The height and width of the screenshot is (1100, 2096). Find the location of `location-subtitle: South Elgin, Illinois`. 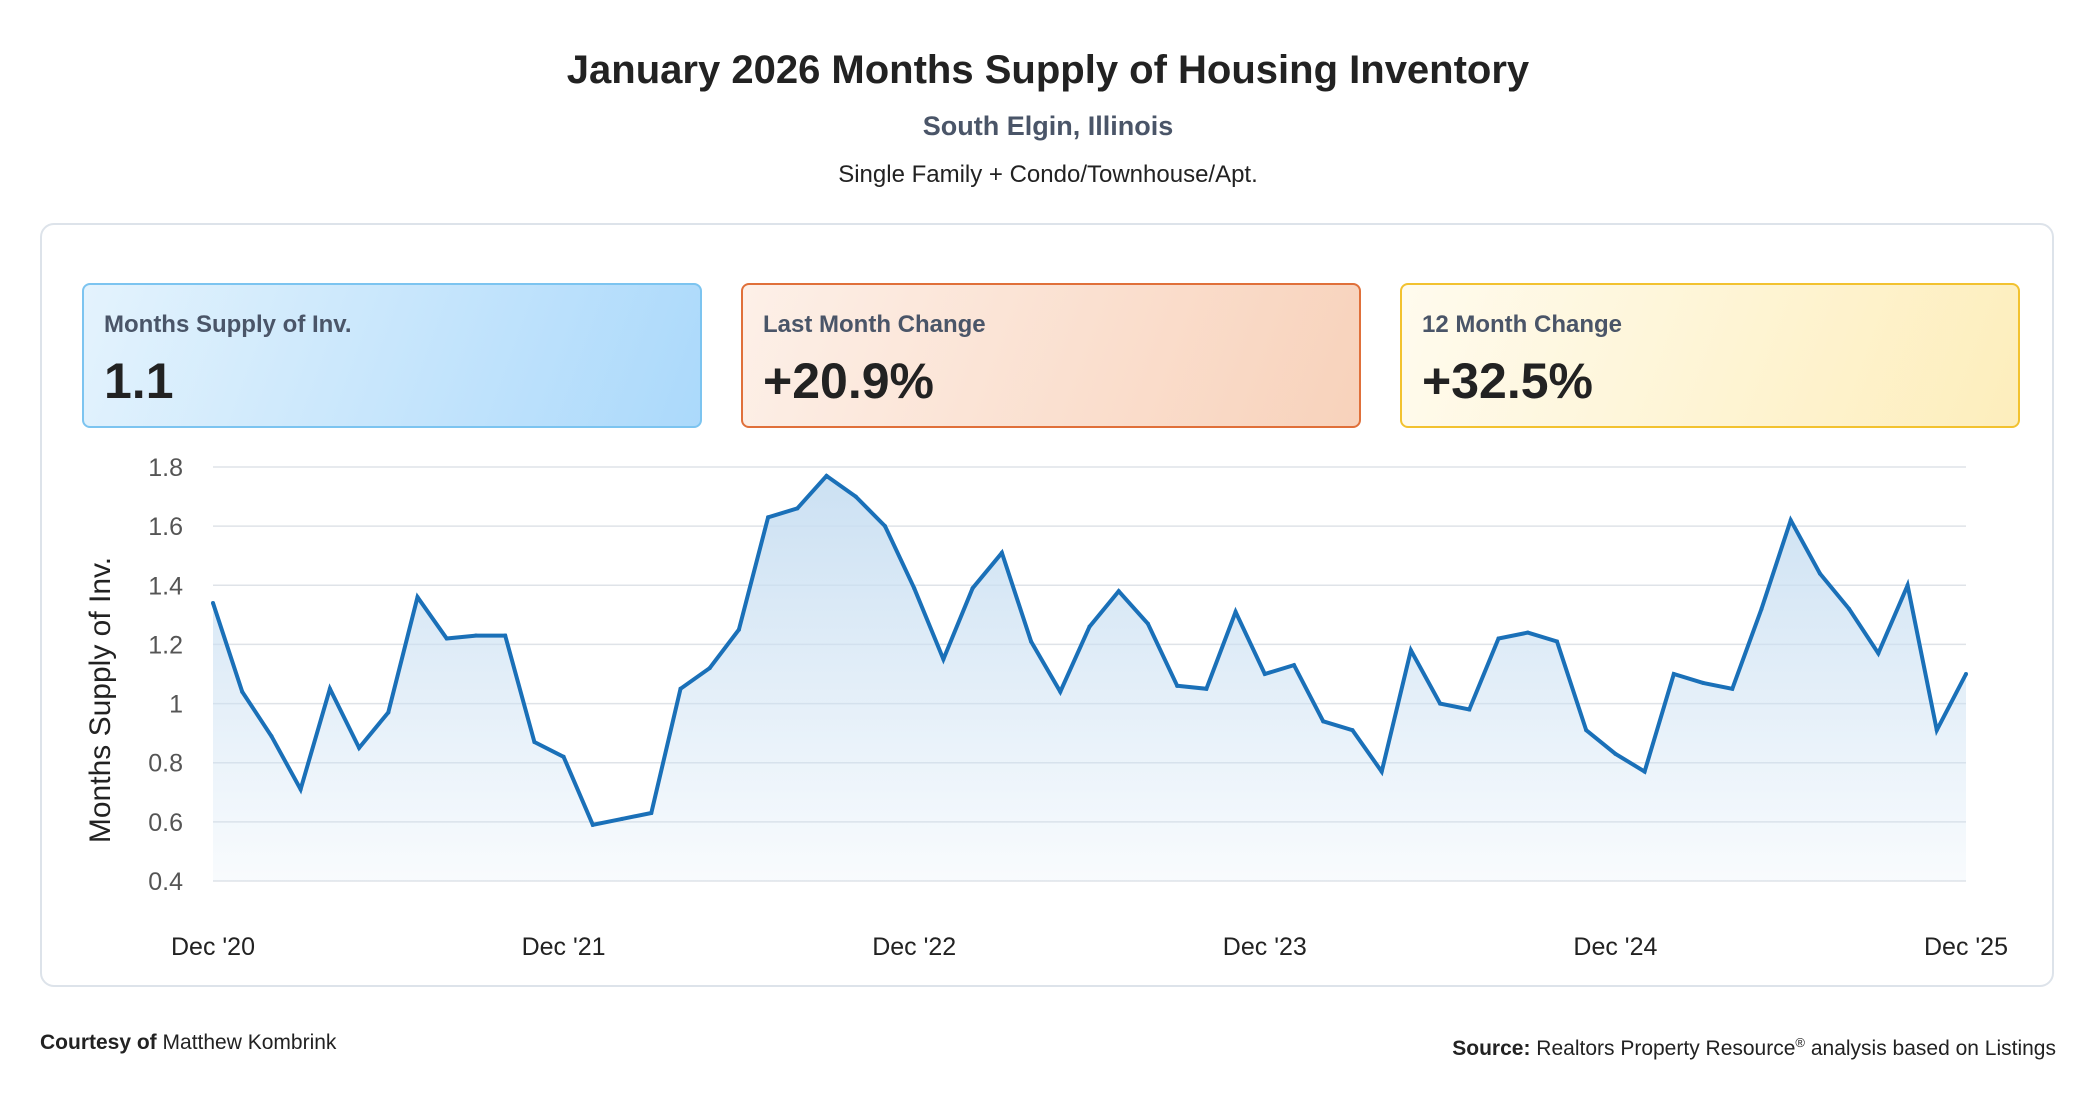

location-subtitle: South Elgin, Illinois is located at coordinates (1048, 126).